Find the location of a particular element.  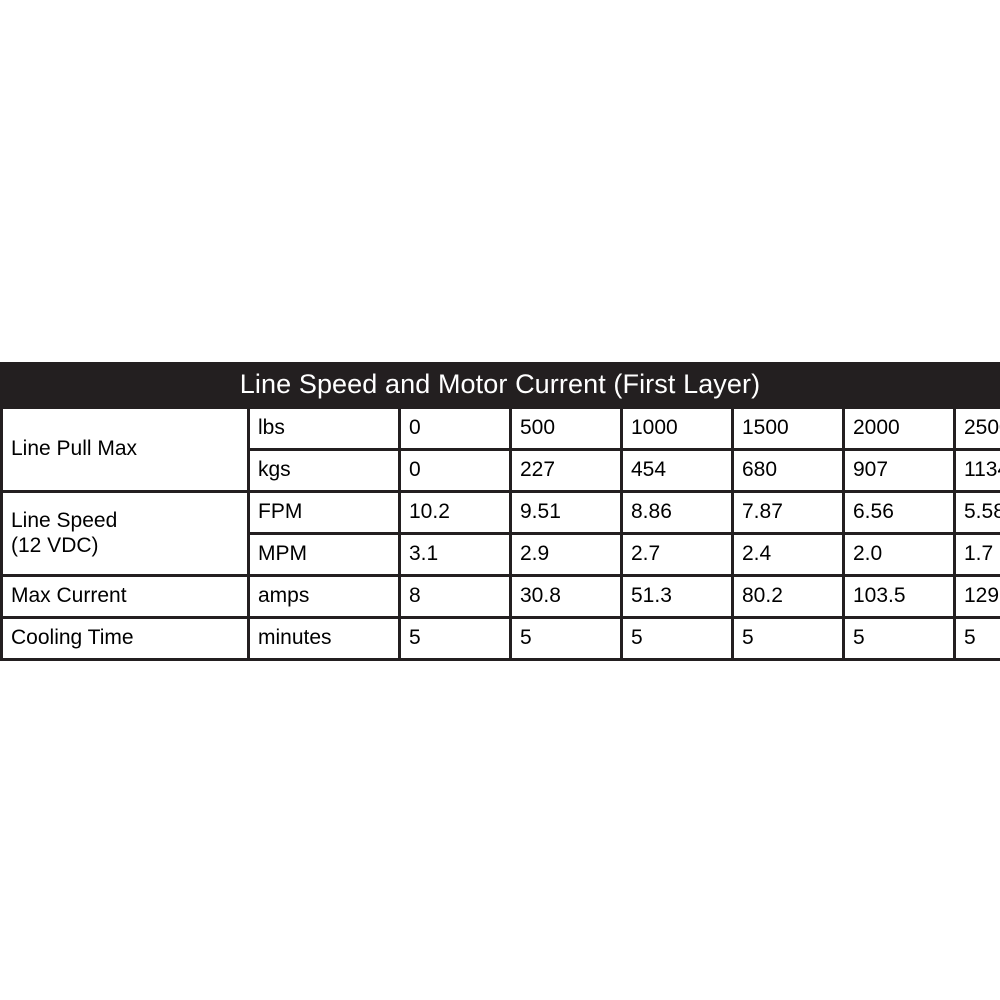

data-cell: 8 is located at coordinates (455, 596).